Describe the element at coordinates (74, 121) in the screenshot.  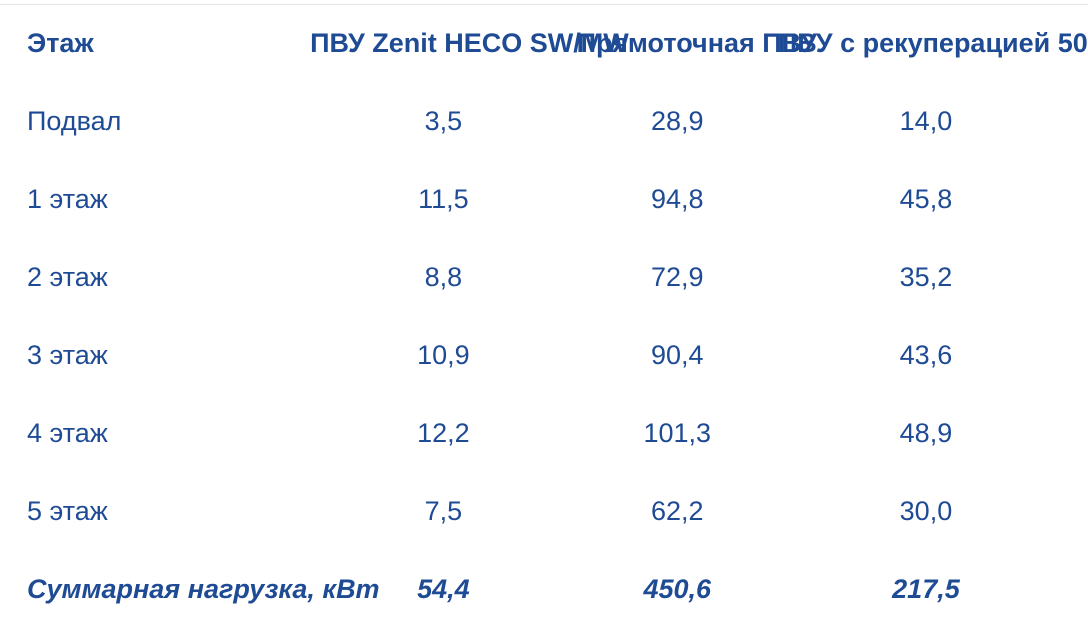
I see `floor-label: Подвал` at that location.